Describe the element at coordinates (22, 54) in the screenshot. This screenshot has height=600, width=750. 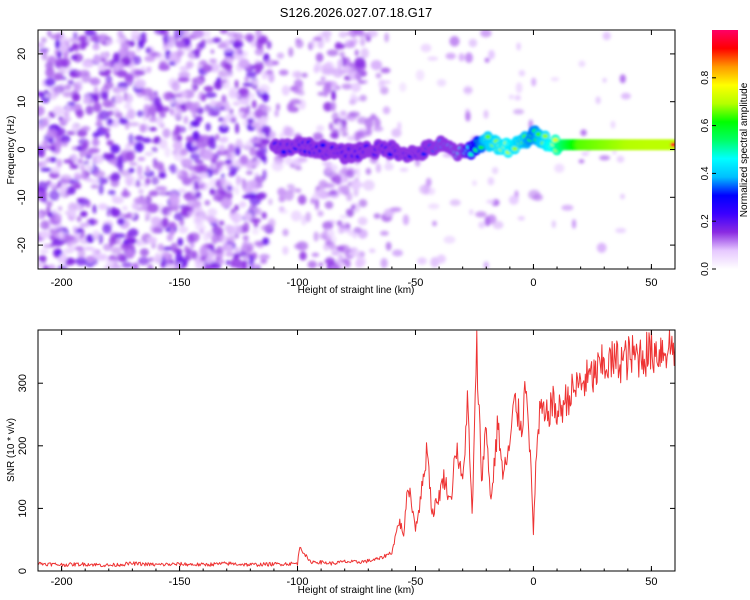
I see `y-tick-label: 20` at that location.